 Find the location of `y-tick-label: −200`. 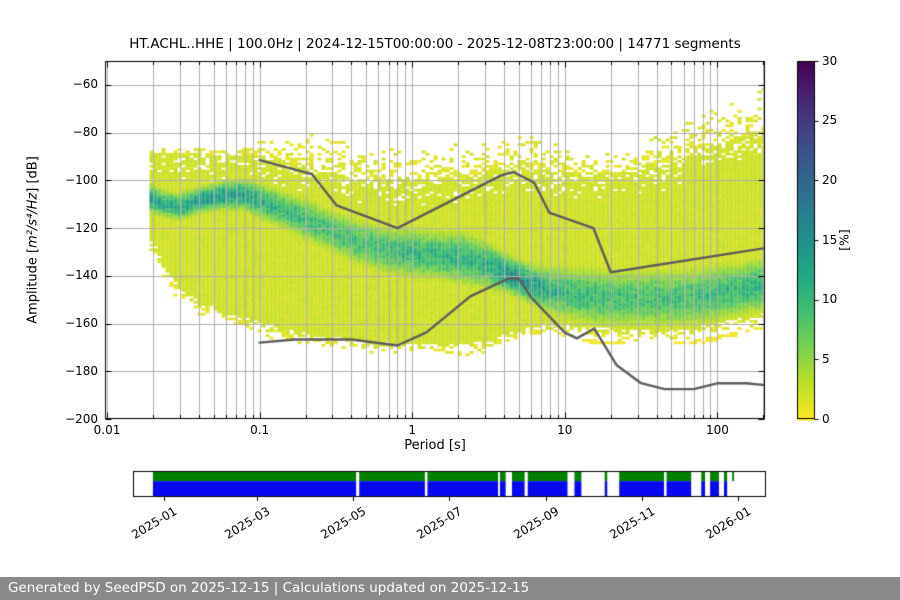

y-tick-label: −200 is located at coordinates (81, 418).